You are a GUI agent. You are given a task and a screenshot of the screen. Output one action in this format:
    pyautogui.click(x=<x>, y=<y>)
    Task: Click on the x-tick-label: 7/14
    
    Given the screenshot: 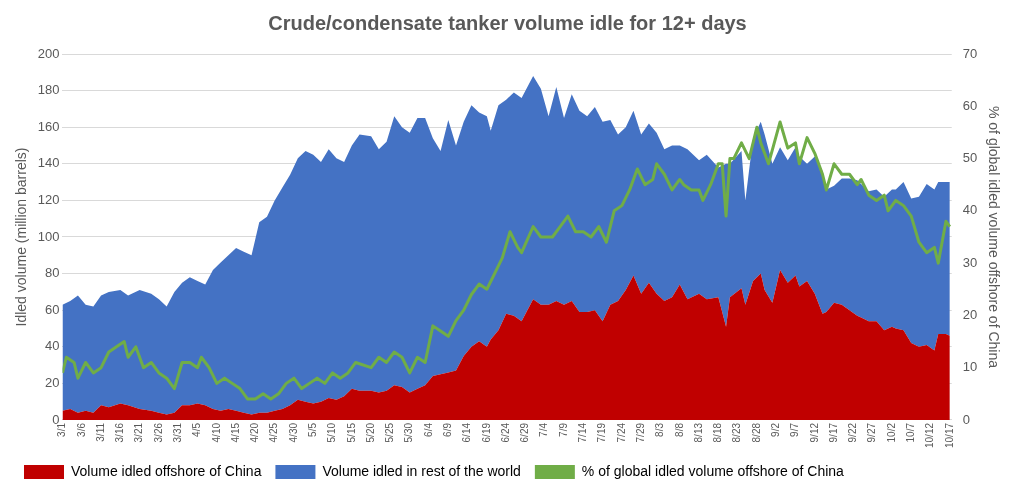 What is the action you would take?
    pyautogui.click(x=583, y=432)
    